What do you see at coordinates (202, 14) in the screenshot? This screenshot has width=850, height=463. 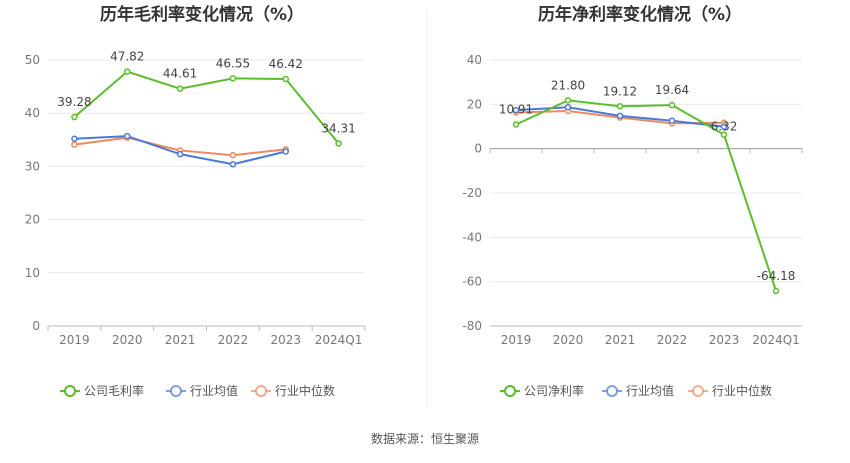 I see `chart-title: 历年毛利率变化情况（%）` at bounding box center [202, 14].